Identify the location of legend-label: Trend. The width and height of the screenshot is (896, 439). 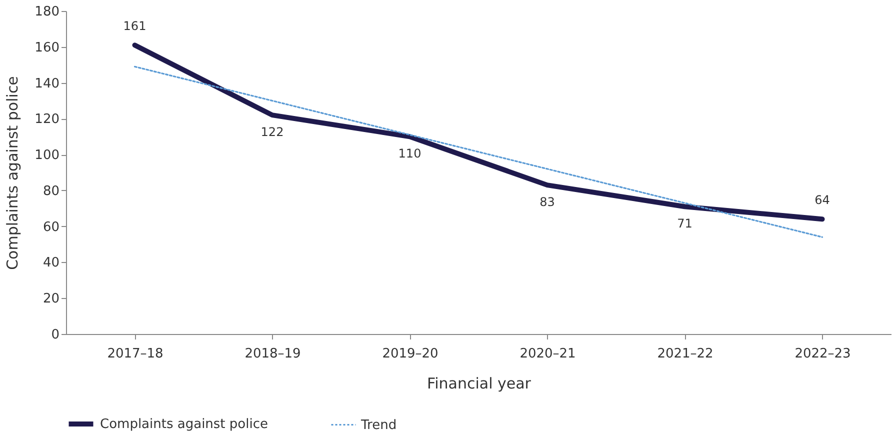
(378, 425).